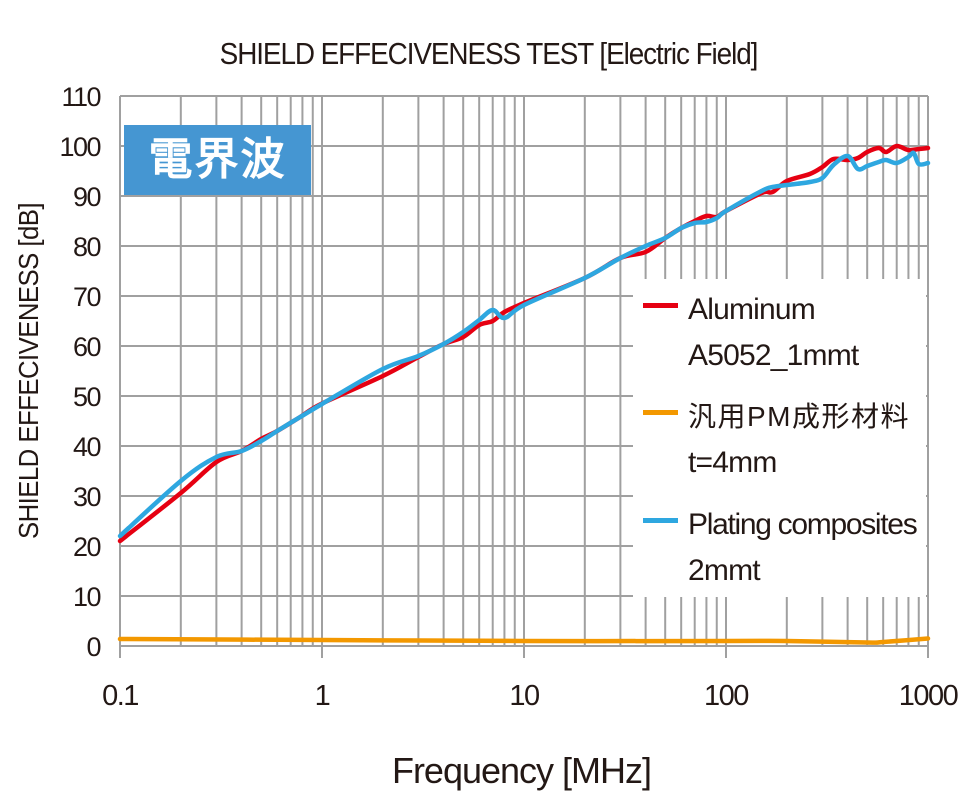  I want to click on legend-line: Aluminum, so click(752, 309).